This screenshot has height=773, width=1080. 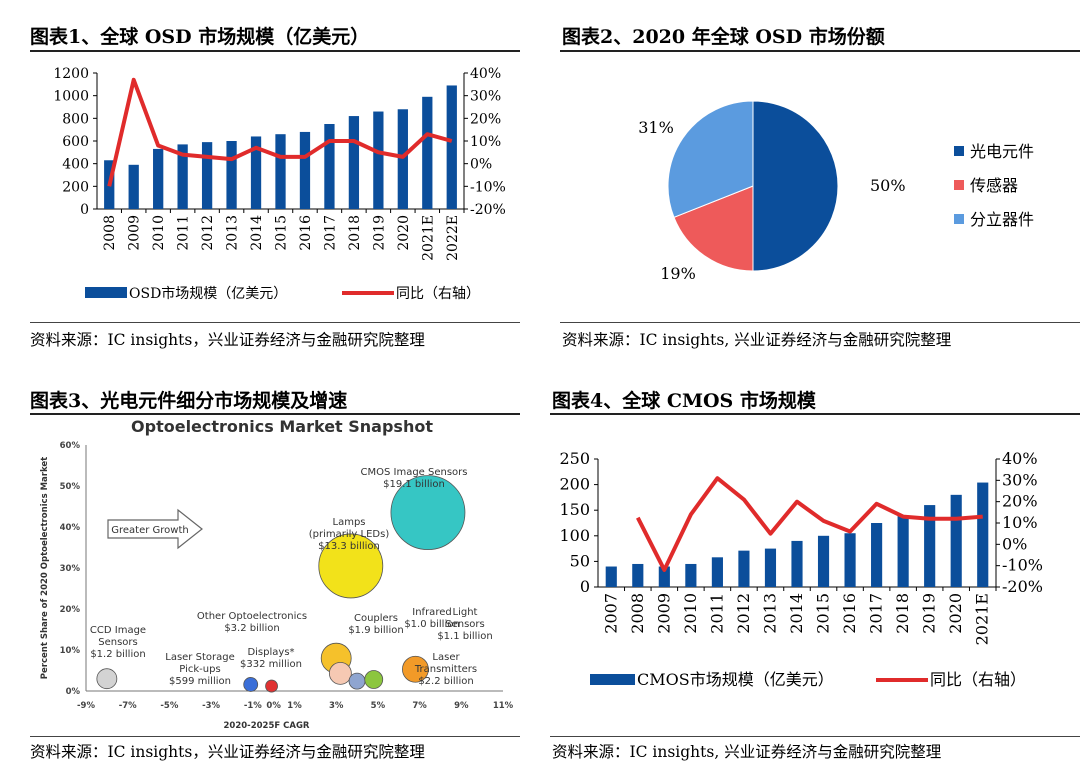 What do you see at coordinates (757, 340) in the screenshot?
I see `chart2-source: 资料来源：IC insights, 兴业证券经济与金融研究院整理` at bounding box center [757, 340].